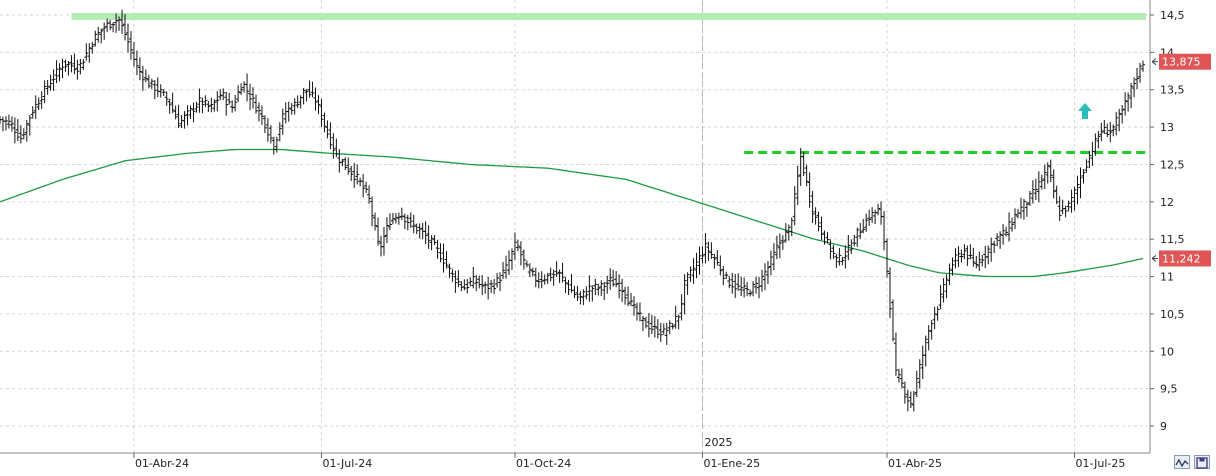  I want to click on waveform-icon, so click(1182, 462).